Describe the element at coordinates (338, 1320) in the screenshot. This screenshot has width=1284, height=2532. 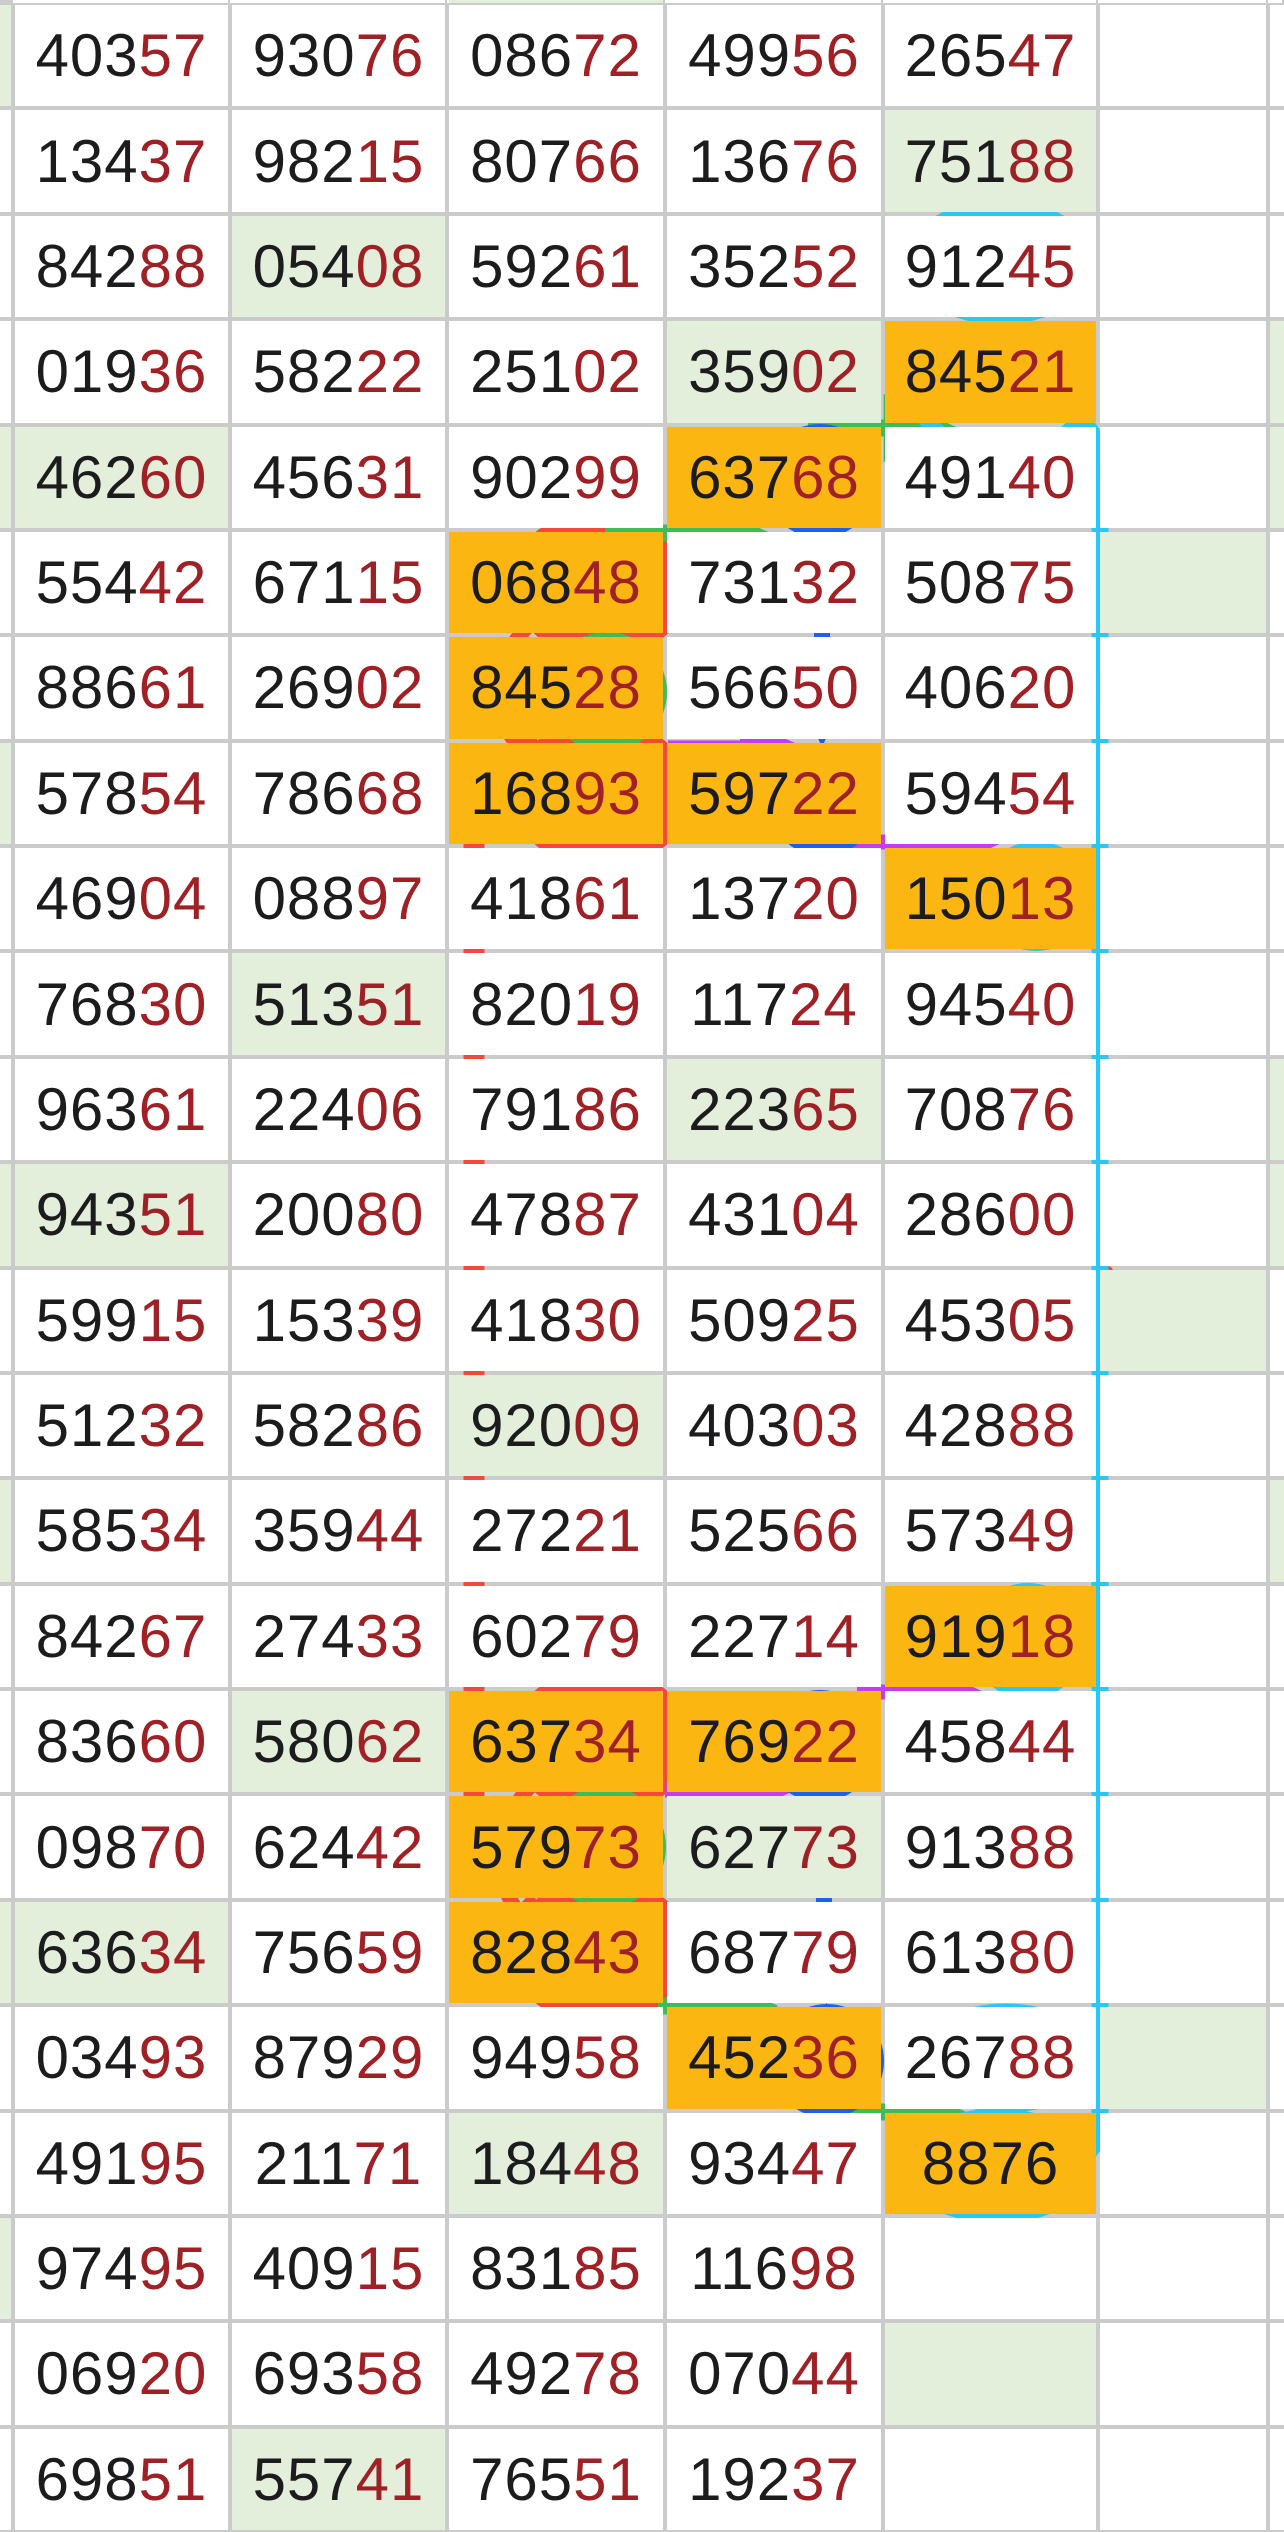
I see `number-cell: 153 39` at that location.